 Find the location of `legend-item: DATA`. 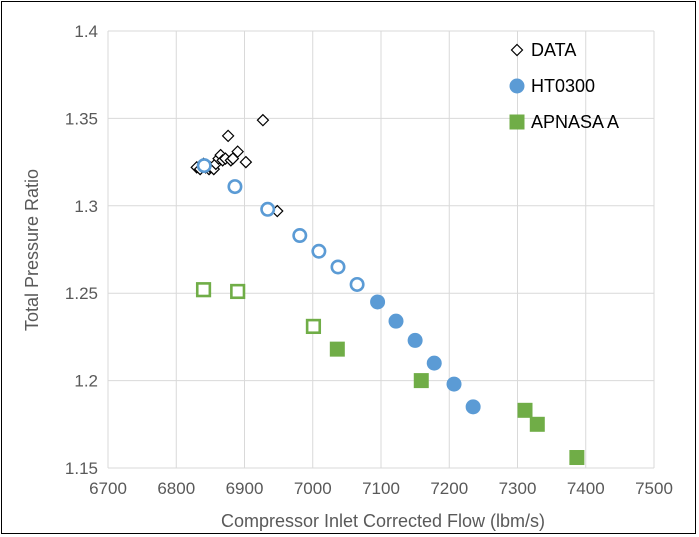

legend-item: DATA is located at coordinates (543, 50).